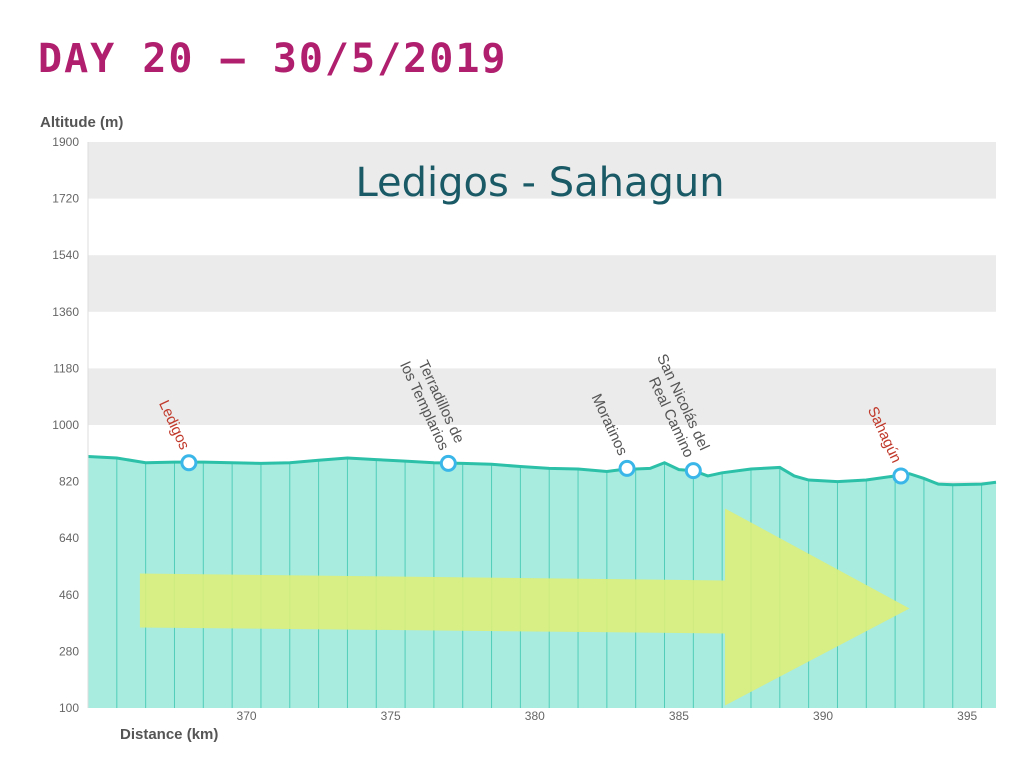 The height and width of the screenshot is (778, 1024). What do you see at coordinates (65, 255) in the screenshot?
I see `y-tick-label: 1540` at bounding box center [65, 255].